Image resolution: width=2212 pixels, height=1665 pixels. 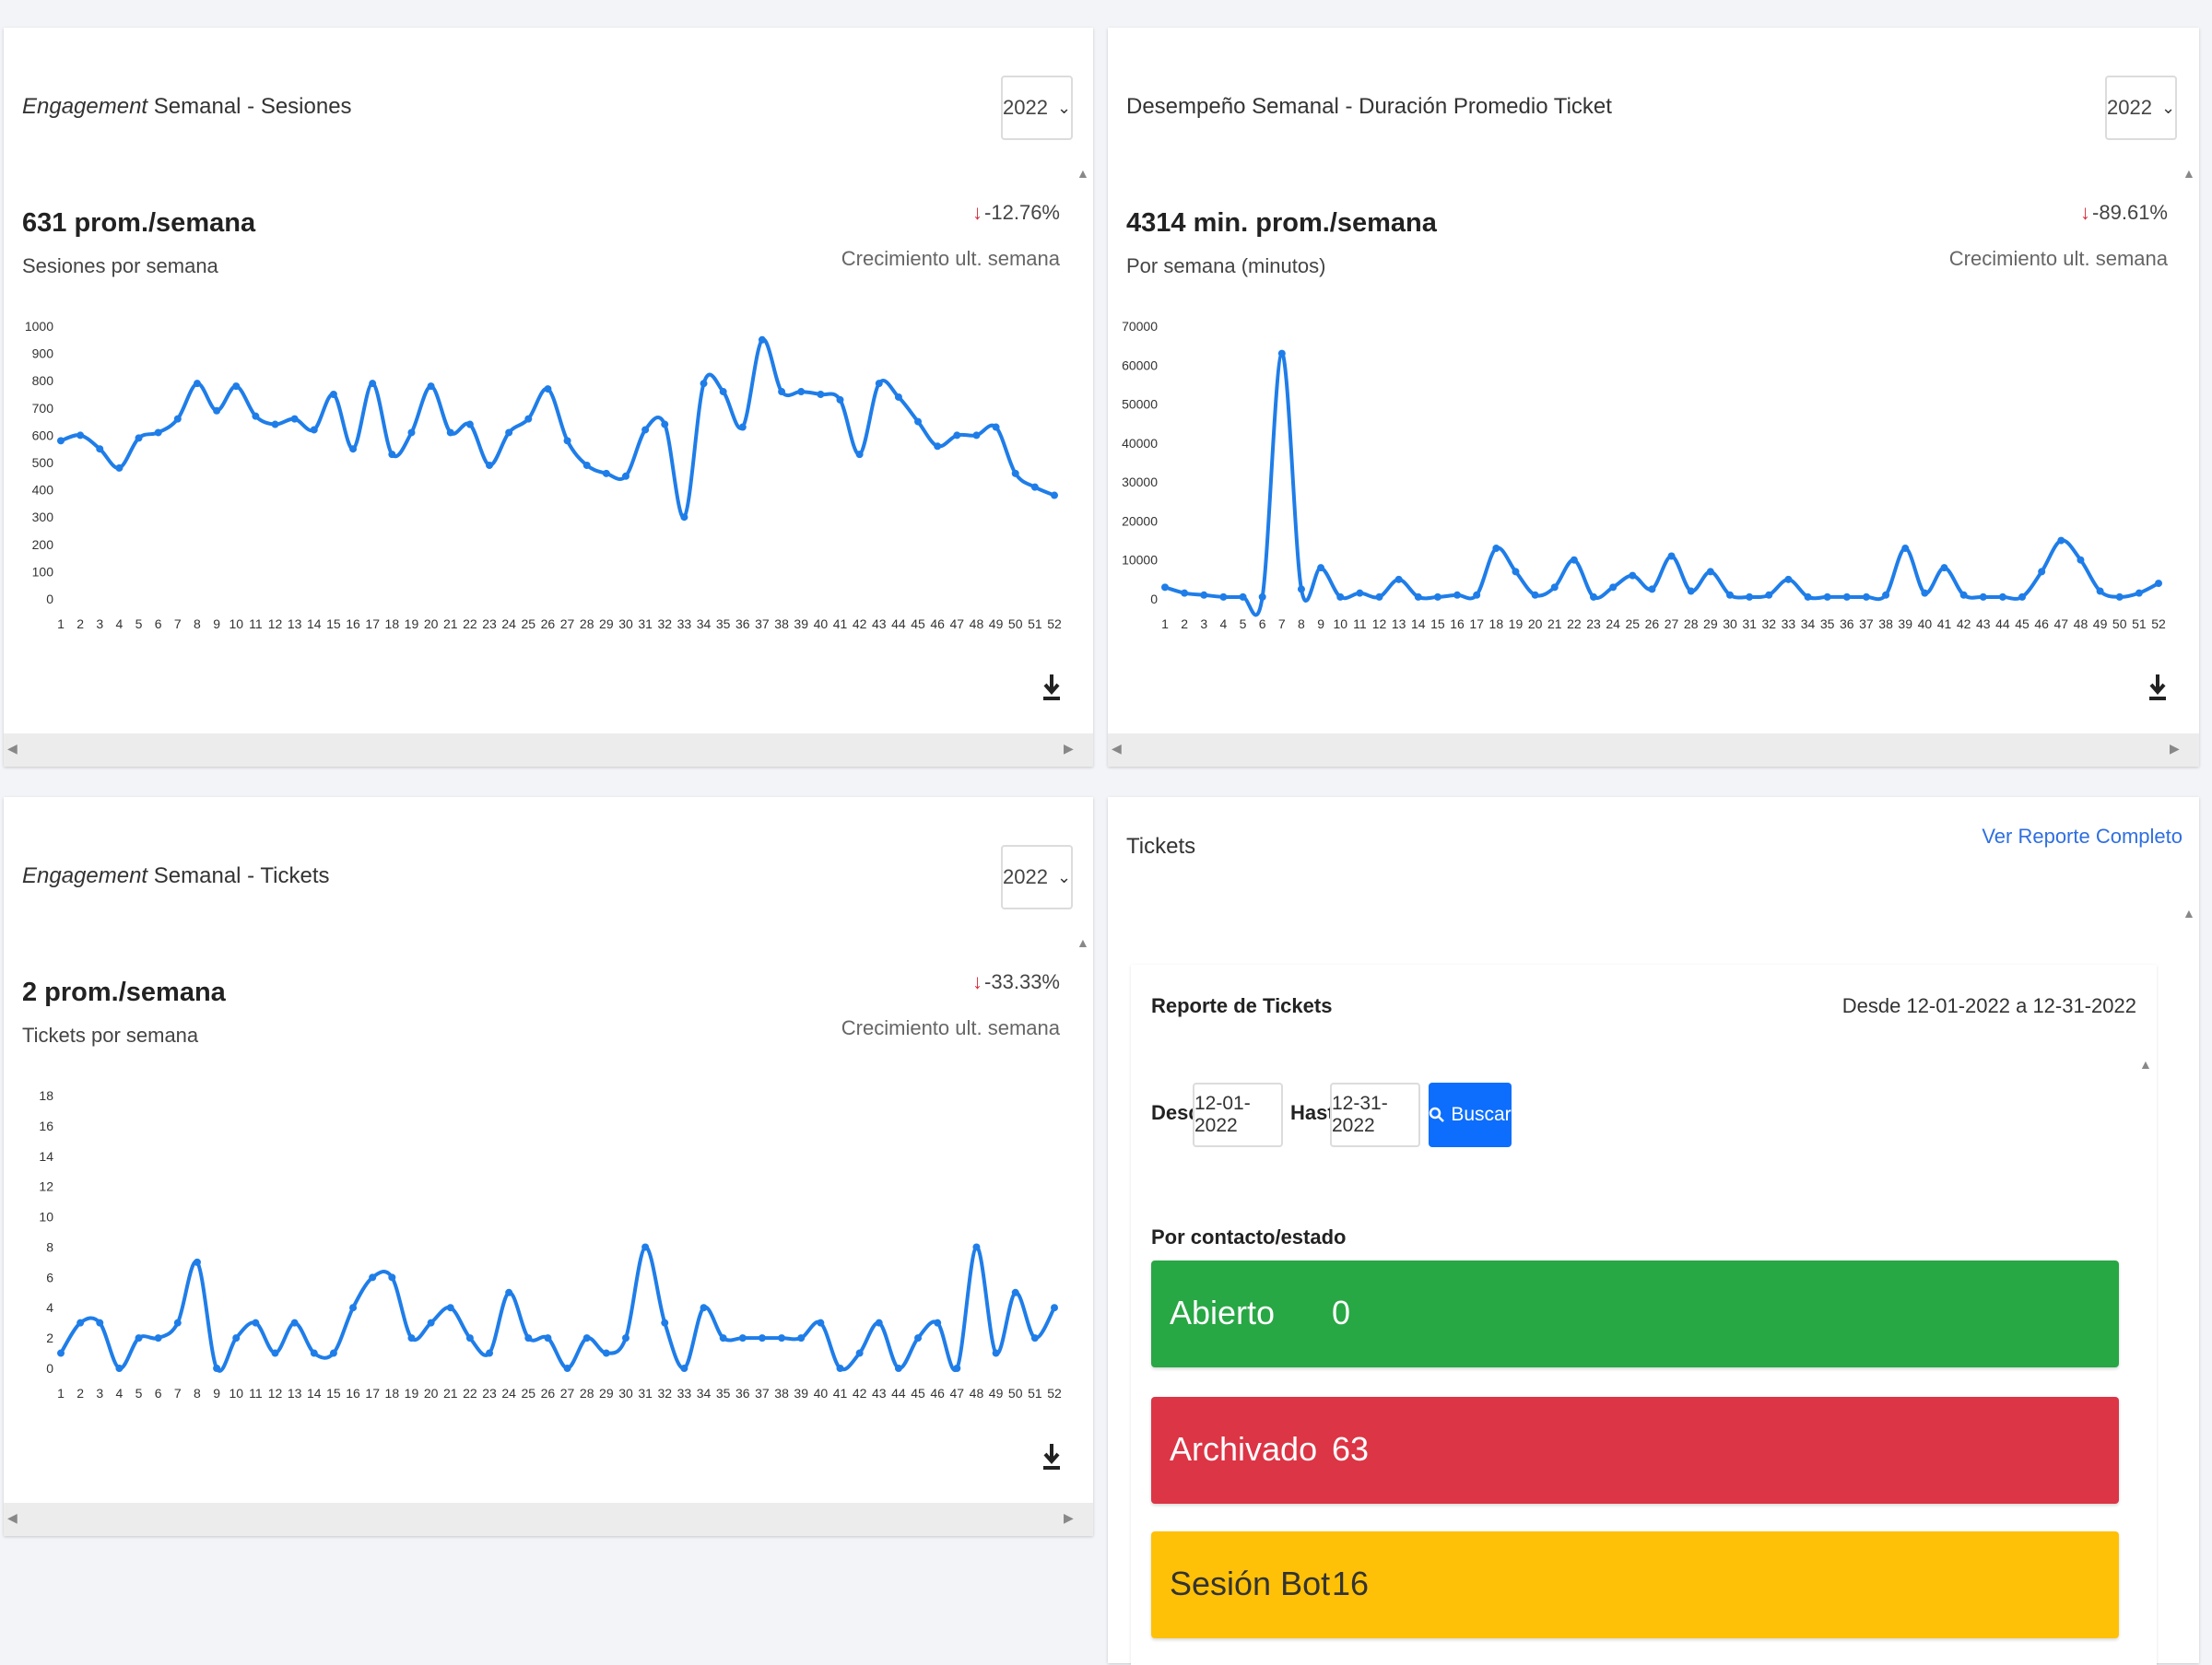 I want to click on tickets-year-select: 2022 ⌄, so click(x=1037, y=877).